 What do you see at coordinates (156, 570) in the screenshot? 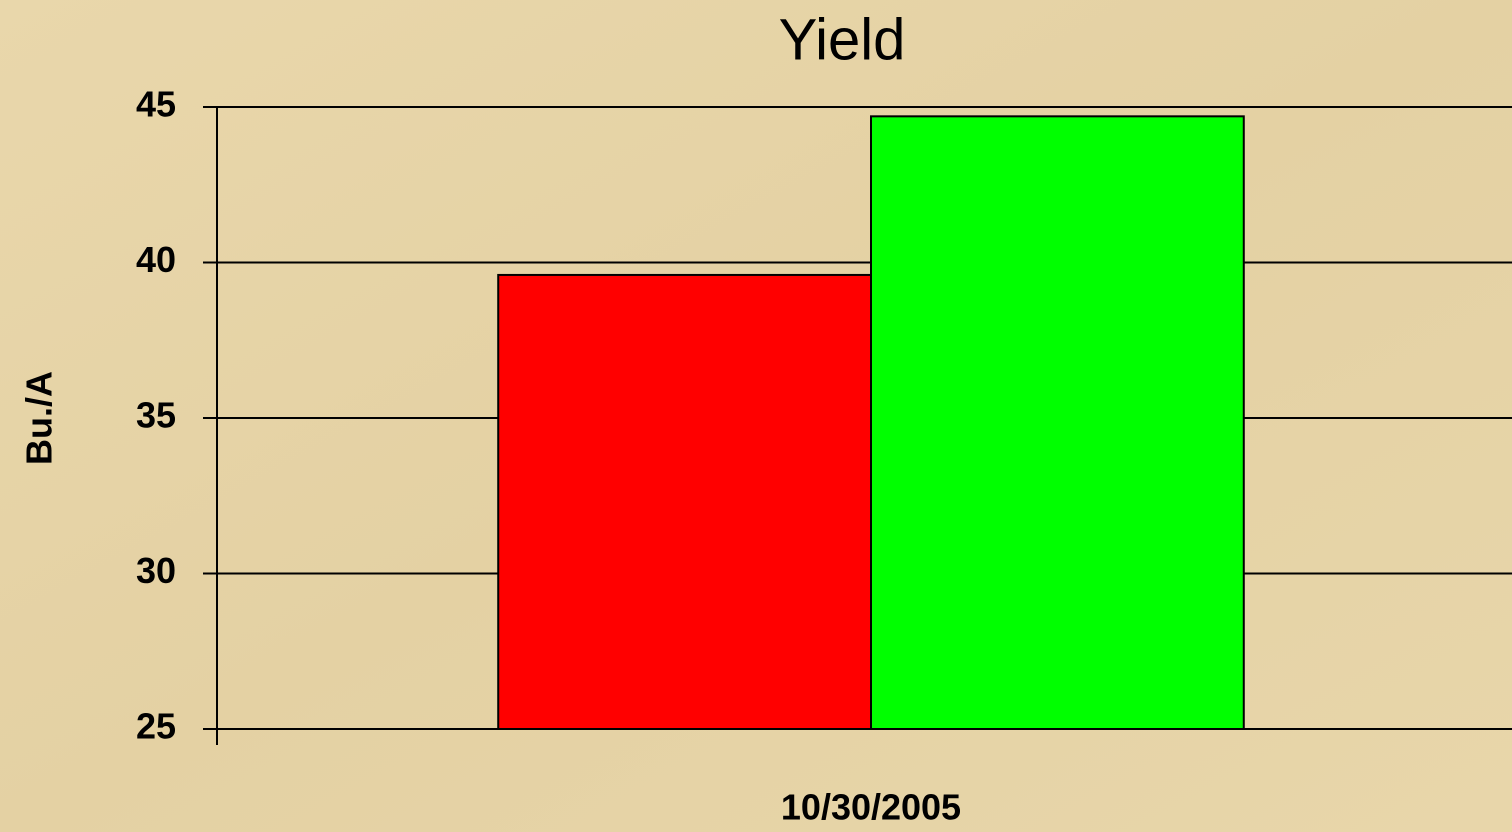
I see `y-tick-label: 30` at bounding box center [156, 570].